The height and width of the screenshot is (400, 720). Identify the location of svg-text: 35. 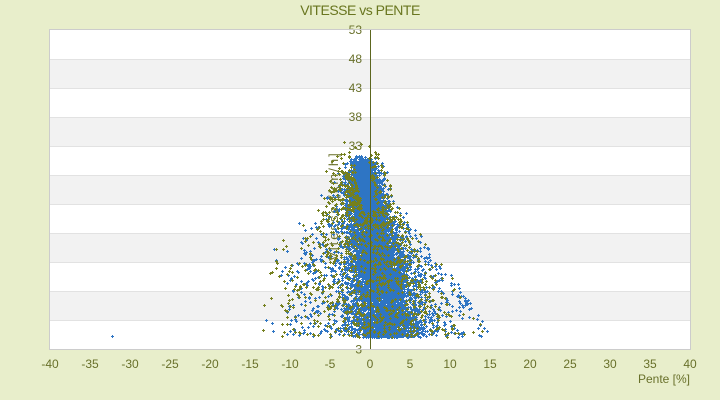
(650, 364).